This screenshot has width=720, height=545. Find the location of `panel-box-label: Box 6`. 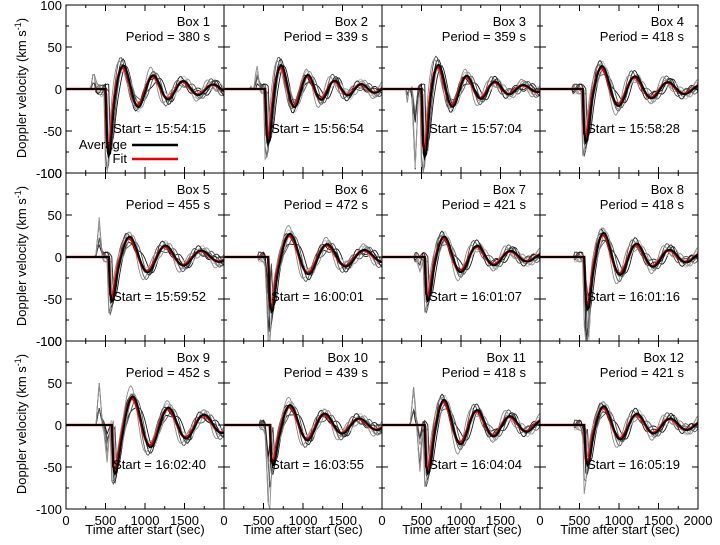

panel-box-label: Box 6 is located at coordinates (351, 189).